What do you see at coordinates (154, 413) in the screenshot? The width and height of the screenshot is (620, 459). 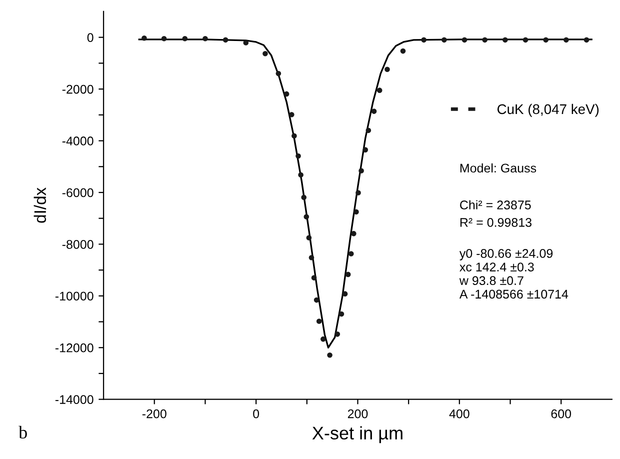 I see `x-tick-label: -200` at bounding box center [154, 413].